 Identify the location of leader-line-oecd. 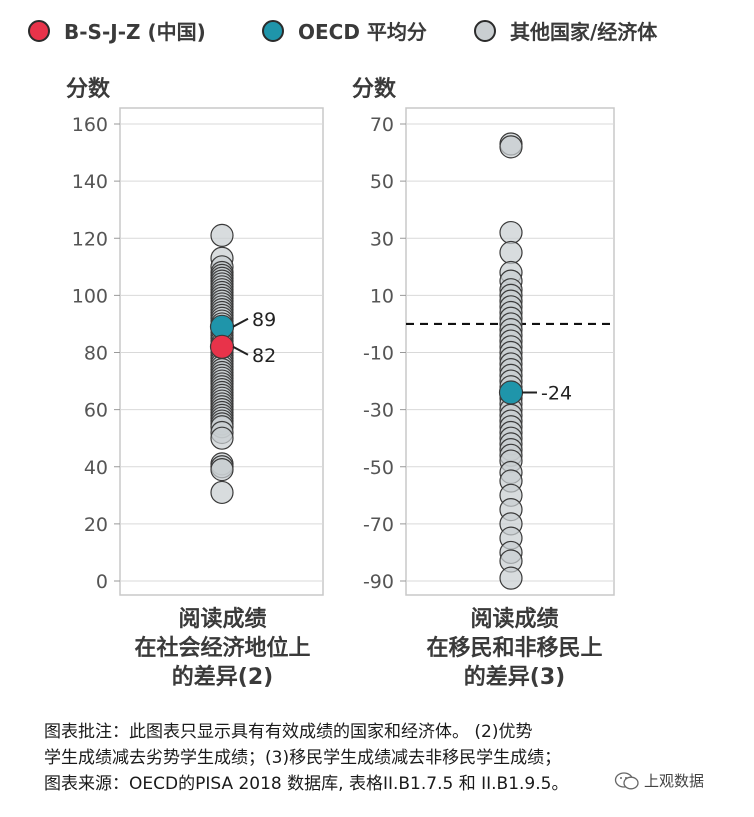
(240, 322).